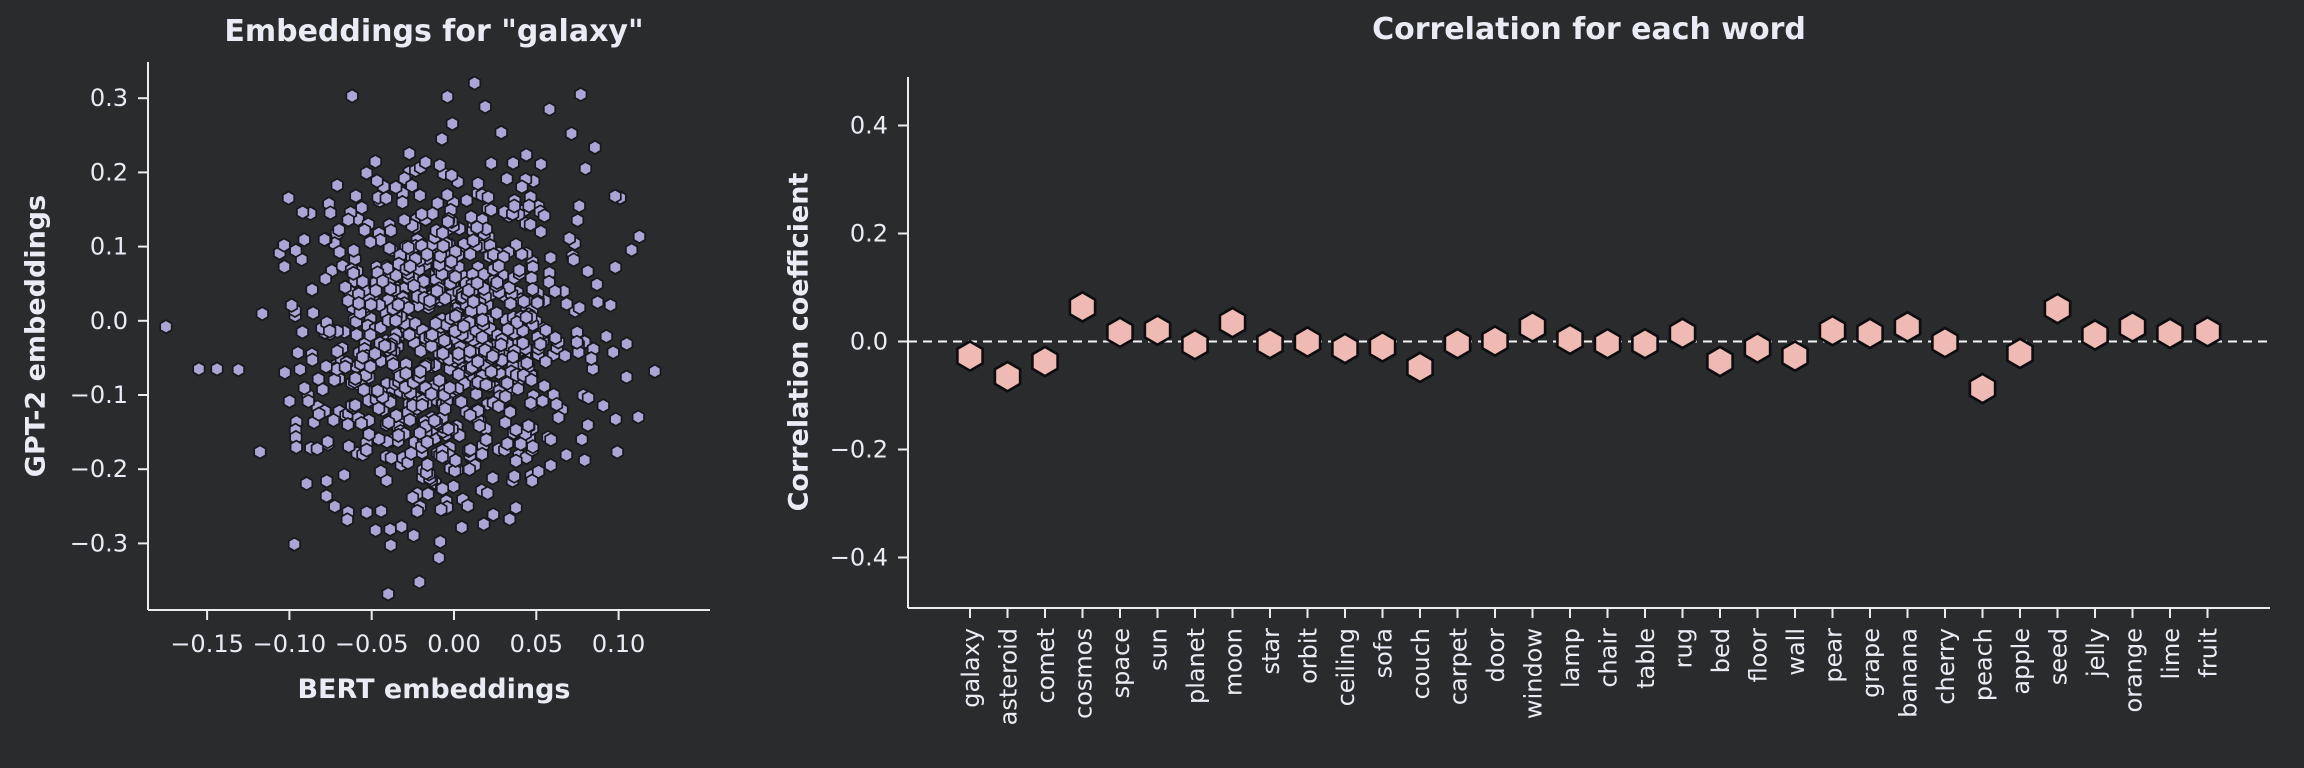 Image resolution: width=2304 pixels, height=768 pixels. I want to click on left-chart-ylabel: GPT-2 embeddings, so click(36, 336).